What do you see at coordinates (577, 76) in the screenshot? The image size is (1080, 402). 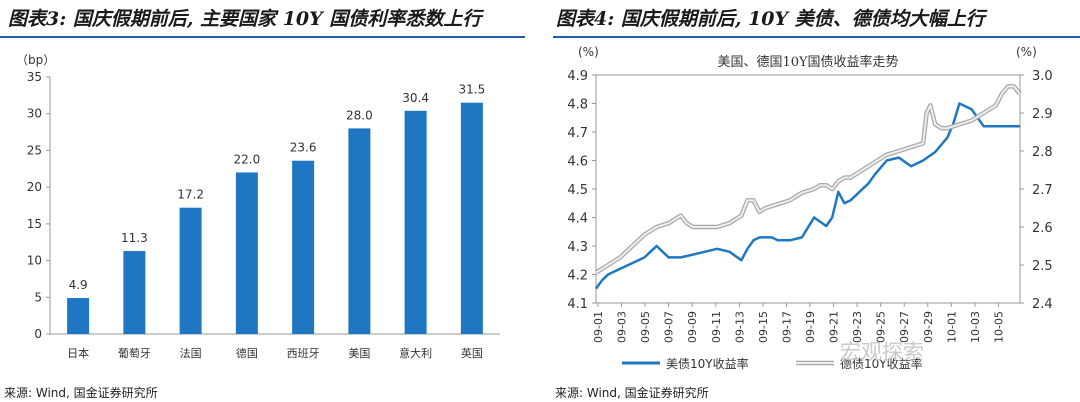 I see `left-y-tick-label: 4.9` at bounding box center [577, 76].